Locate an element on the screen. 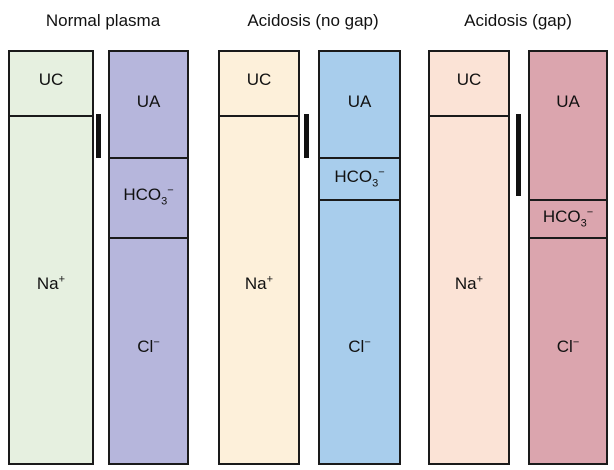 This screenshot has width=614, height=470. anion-gap-bar-no-gap is located at coordinates (306, 136).